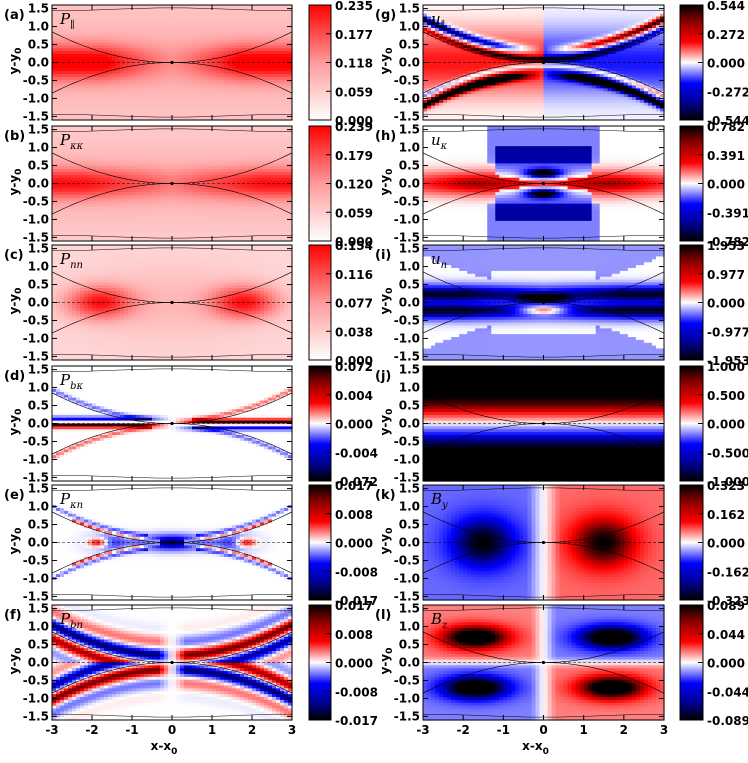  Describe the element at coordinates (38, 63) in the screenshot. I see `y-tick-label: 0.0` at that location.